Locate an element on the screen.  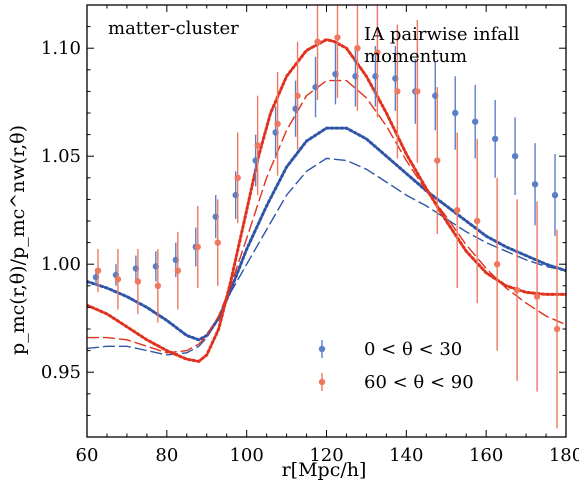
x-tick-label-160: 160 is located at coordinates (486, 455).